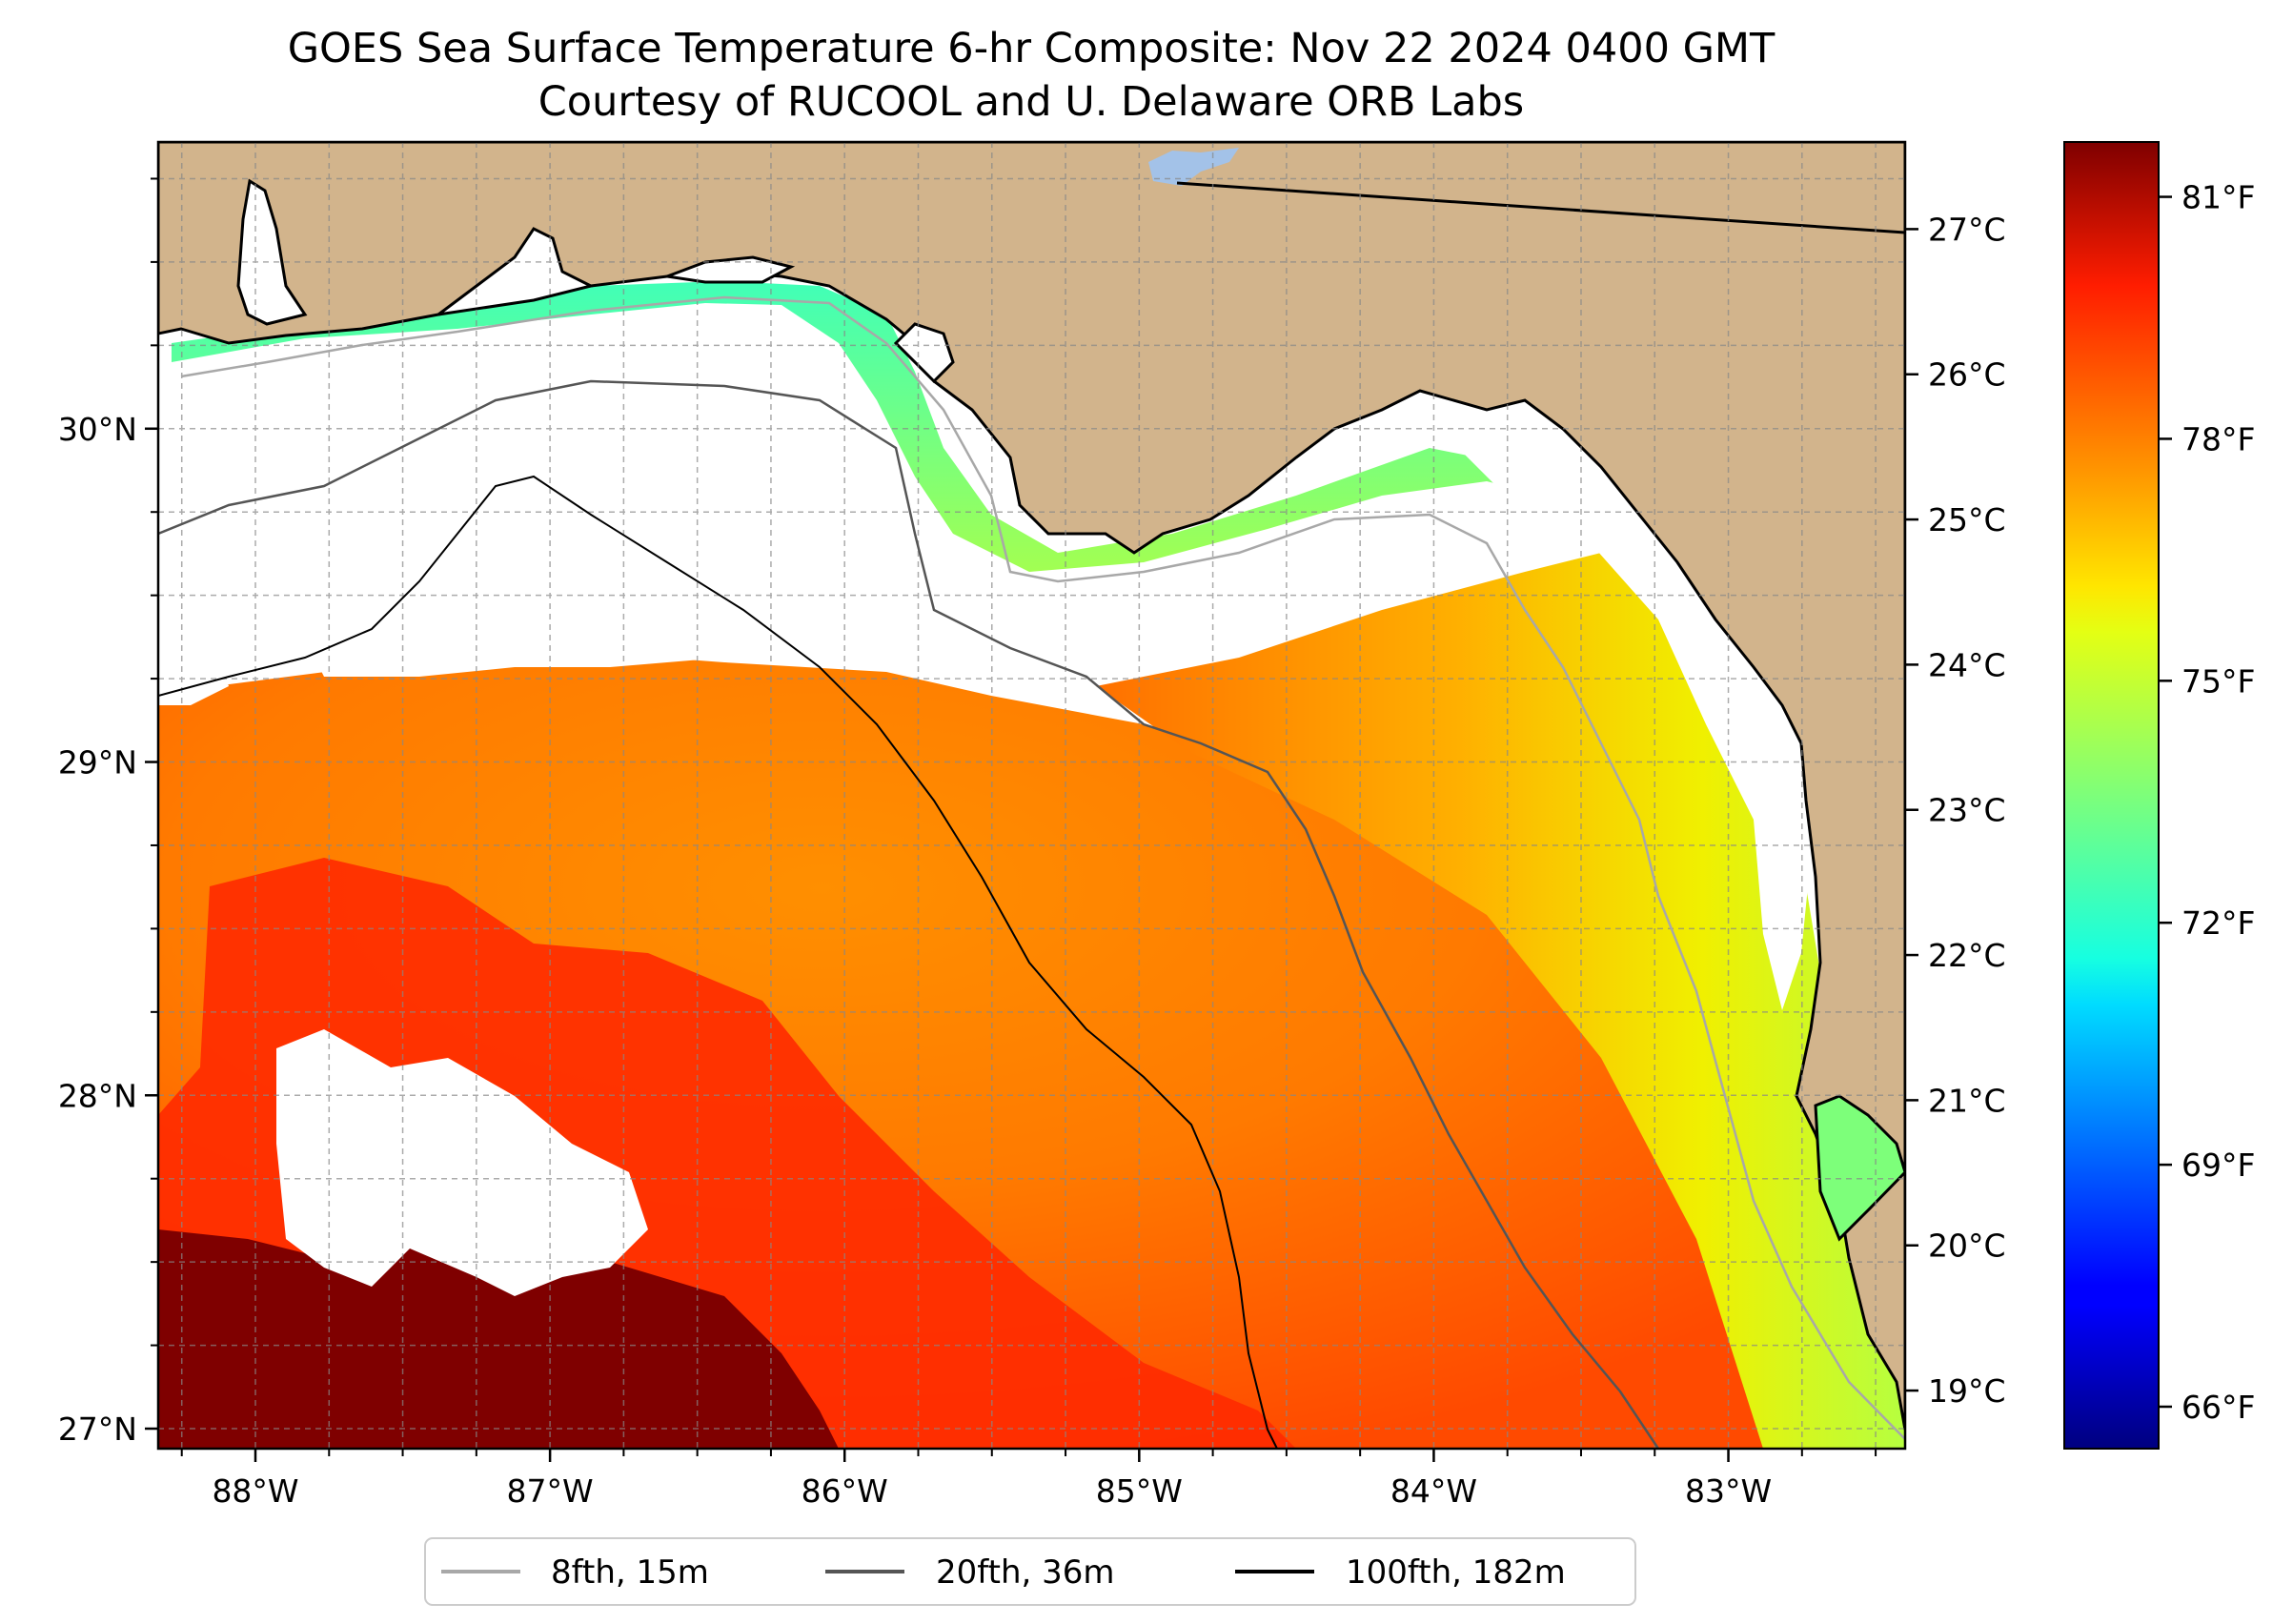 The width and height of the screenshot is (2293, 1624). What do you see at coordinates (98, 1095) in the screenshot?
I see `lat-tick-label: 28°N` at bounding box center [98, 1095].